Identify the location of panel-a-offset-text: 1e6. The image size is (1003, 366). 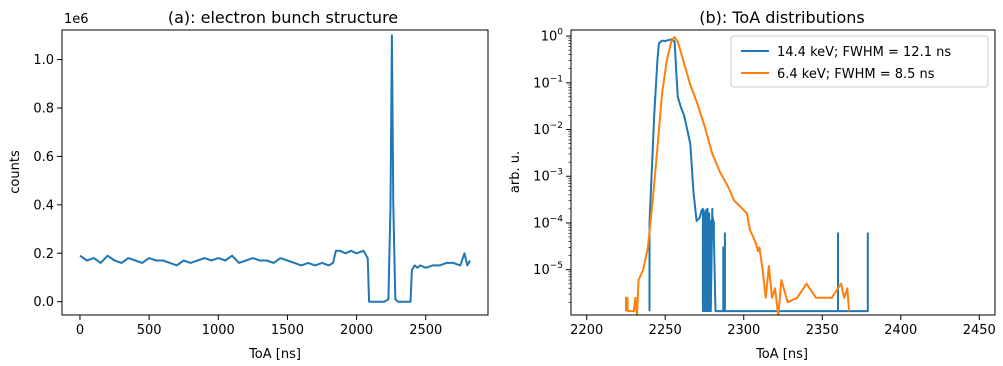
(76, 19).